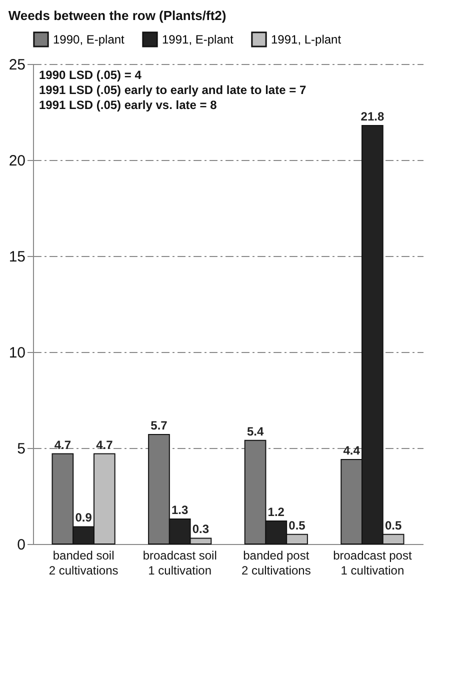 The width and height of the screenshot is (456, 675). I want to click on x-tick-label: banded soil 2 cultivations, so click(83, 563).